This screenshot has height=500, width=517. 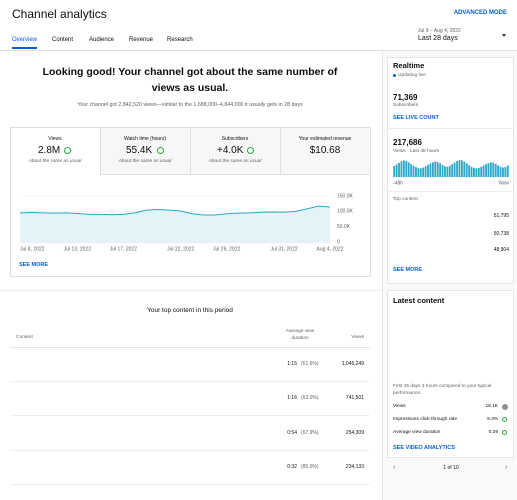 I want to click on x-tick-label: Jul 26, 2022, so click(x=226, y=249).